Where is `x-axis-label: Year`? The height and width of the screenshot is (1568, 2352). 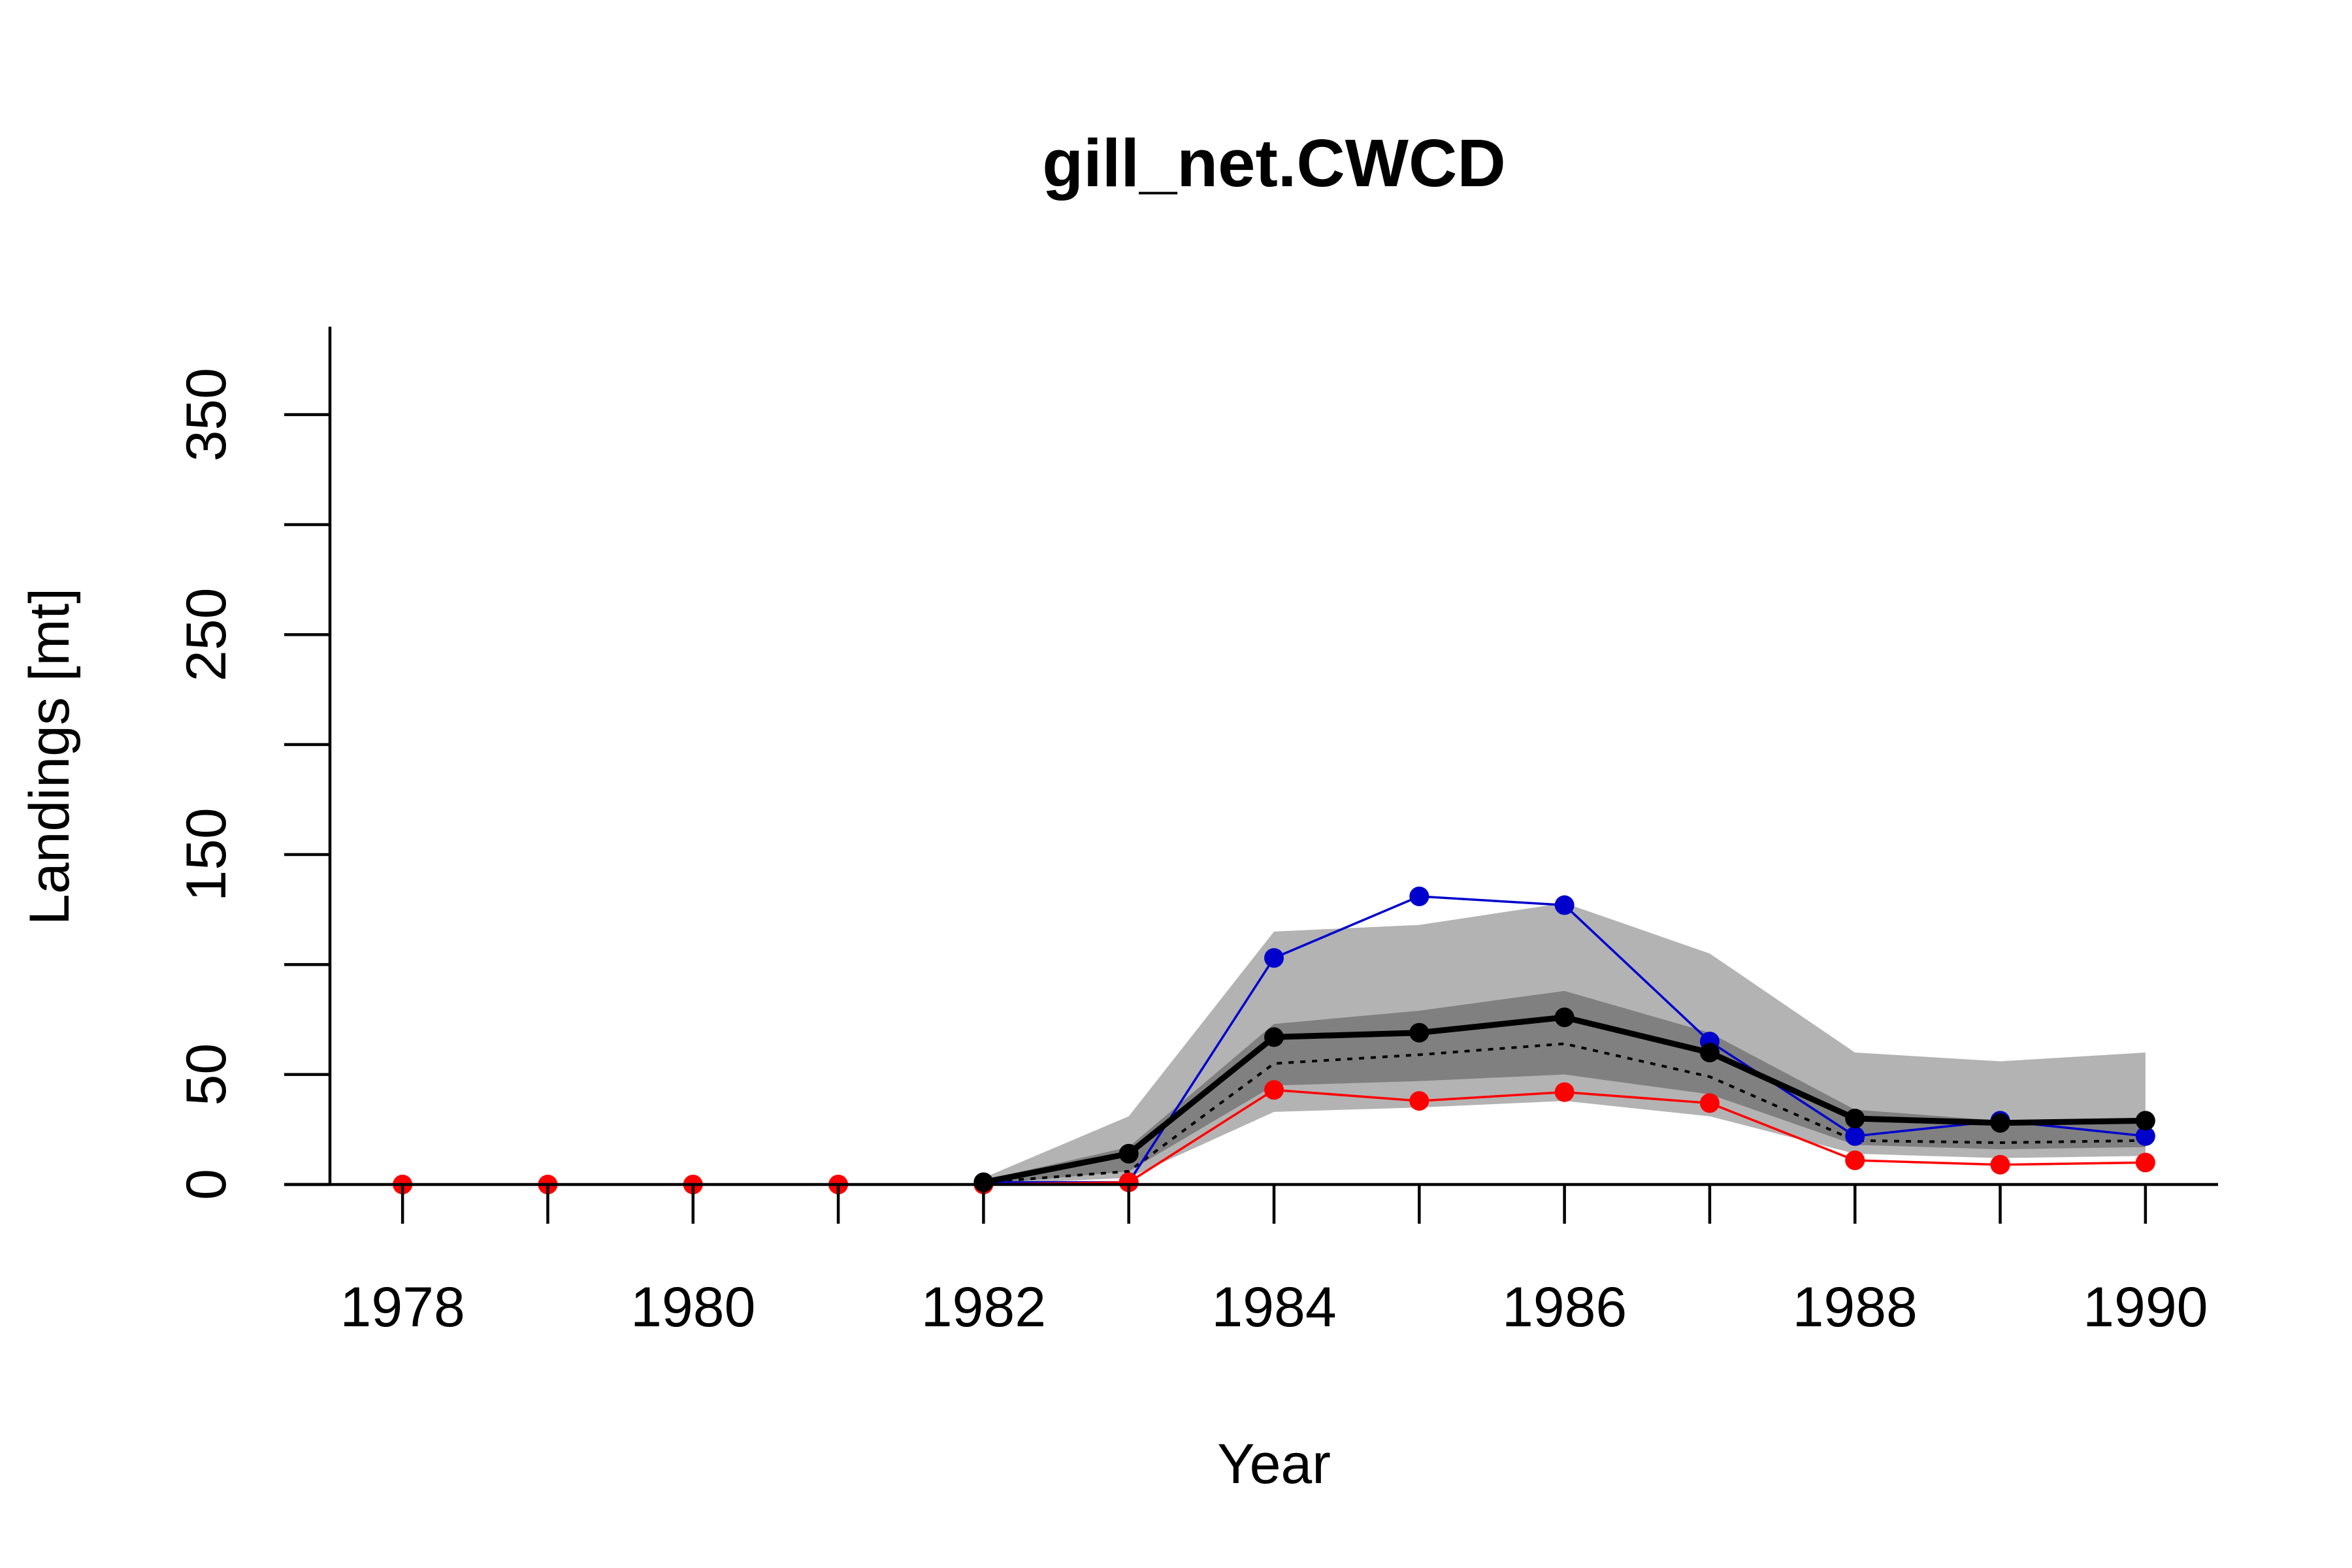
x-axis-label: Year is located at coordinates (1274, 1464).